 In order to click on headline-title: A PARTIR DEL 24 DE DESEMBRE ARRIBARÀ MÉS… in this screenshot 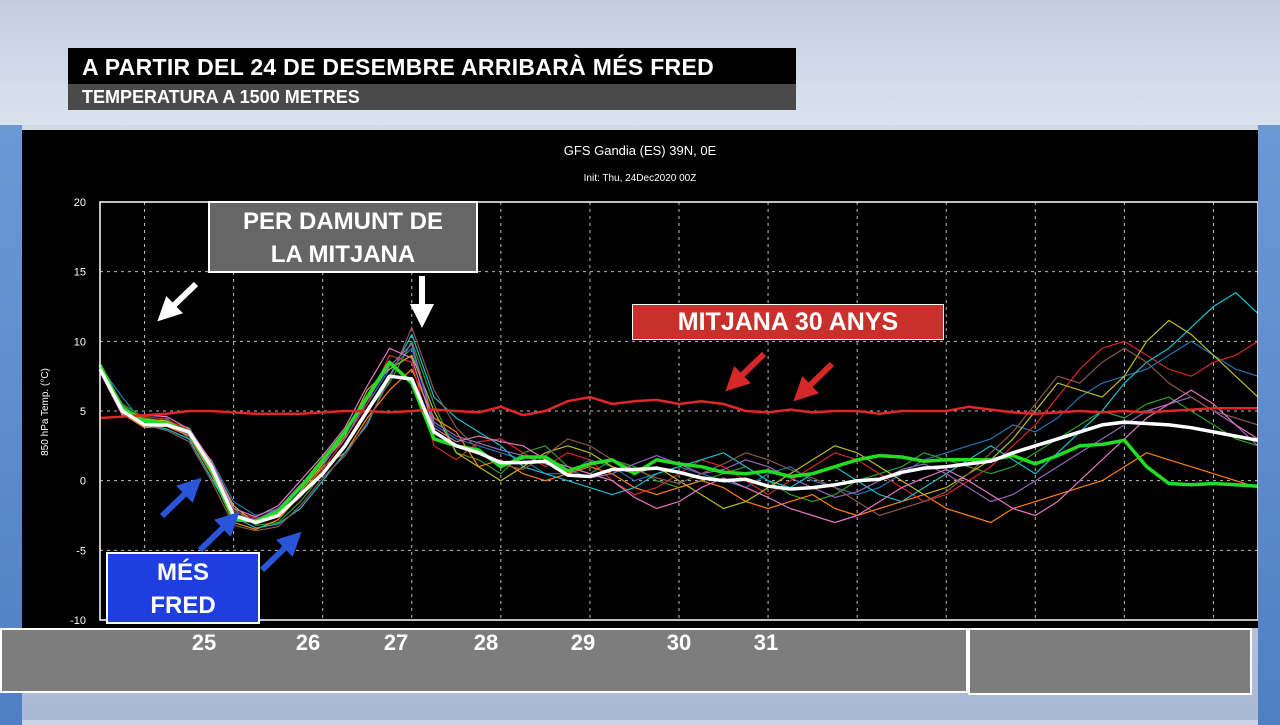, I will do `click(398, 67)`.